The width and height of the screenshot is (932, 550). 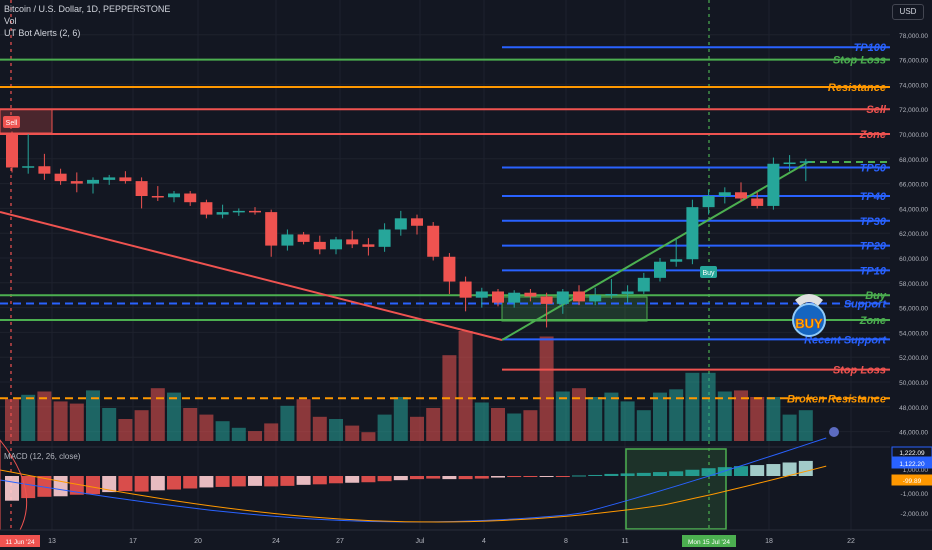 What do you see at coordinates (913, 383) in the screenshot?
I see `price-tick: 50,000.00` at bounding box center [913, 383].